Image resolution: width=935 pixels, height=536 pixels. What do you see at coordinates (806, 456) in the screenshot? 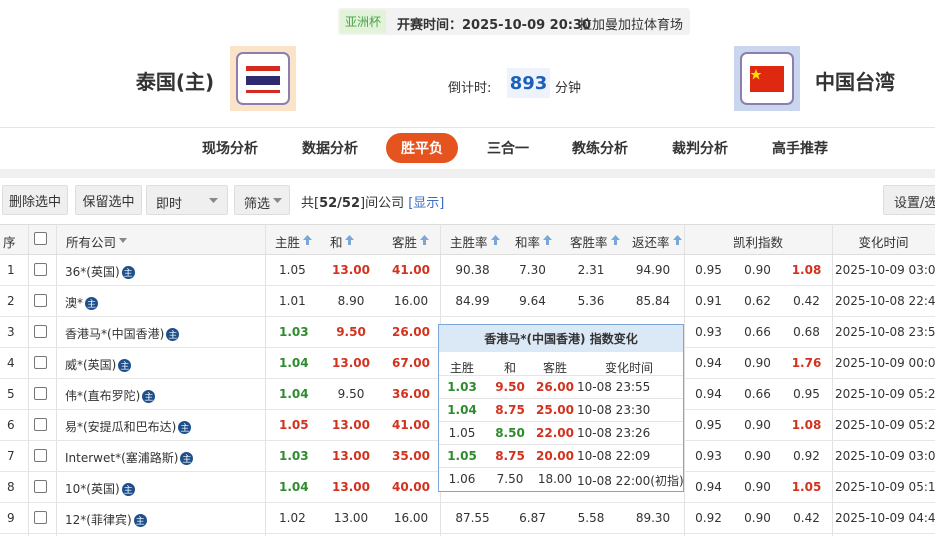
I see `kelly-index: 0.92` at bounding box center [806, 456].